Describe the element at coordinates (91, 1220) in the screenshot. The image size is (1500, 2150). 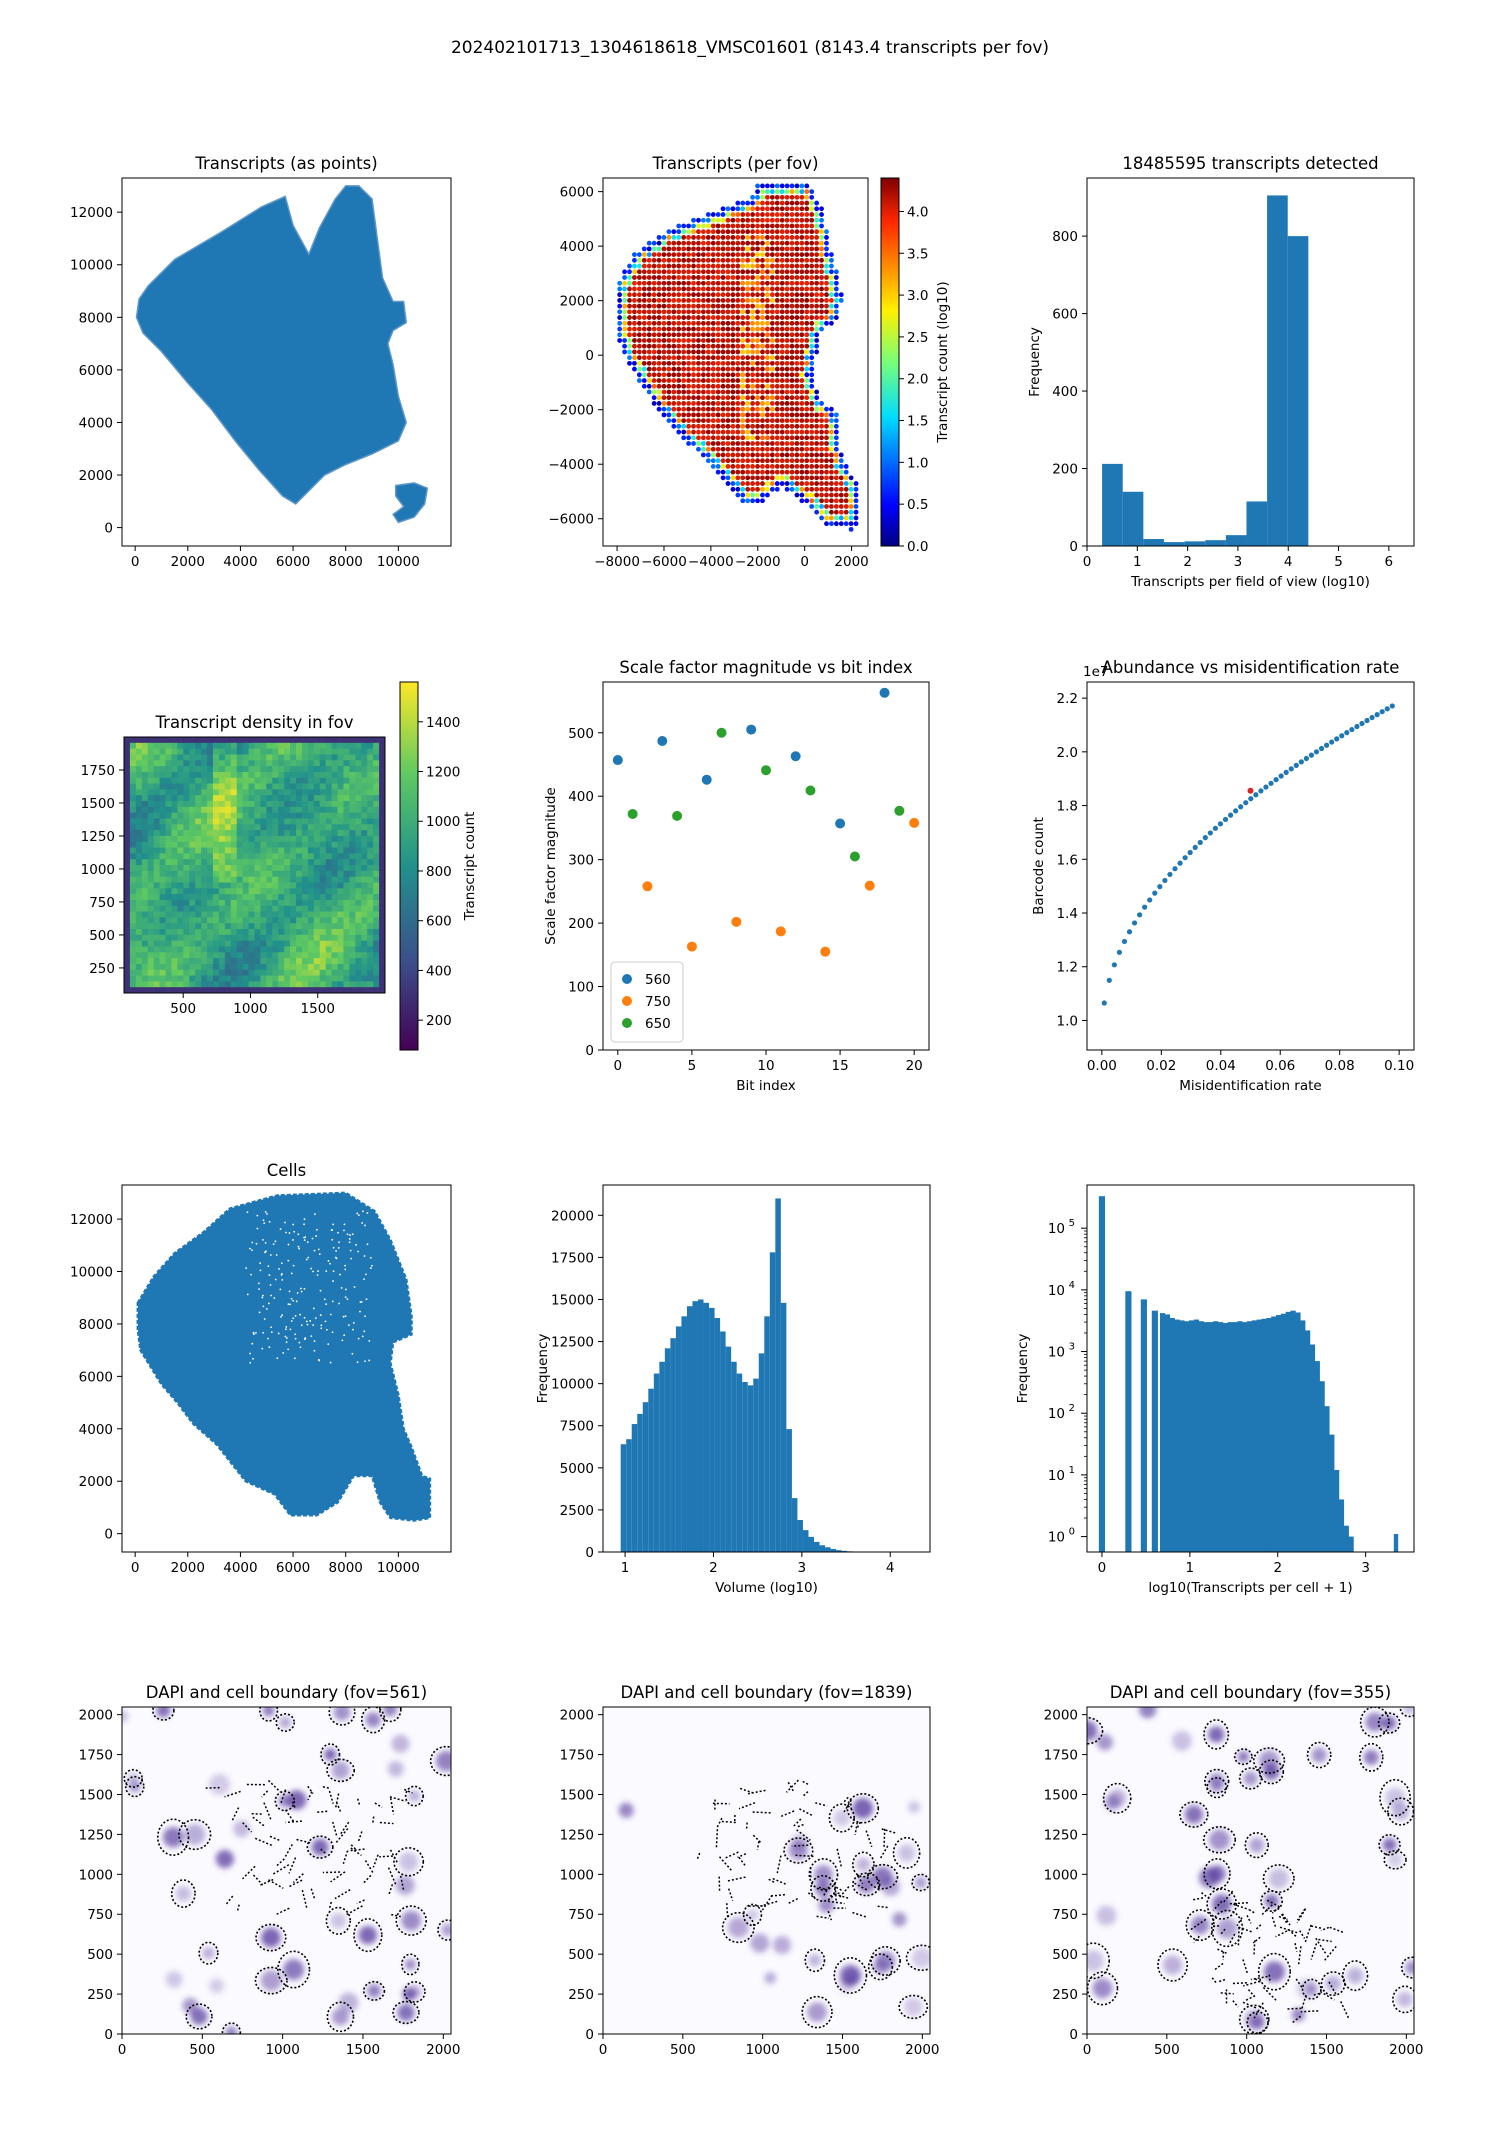
I see `y-tick-label: 12000` at that location.